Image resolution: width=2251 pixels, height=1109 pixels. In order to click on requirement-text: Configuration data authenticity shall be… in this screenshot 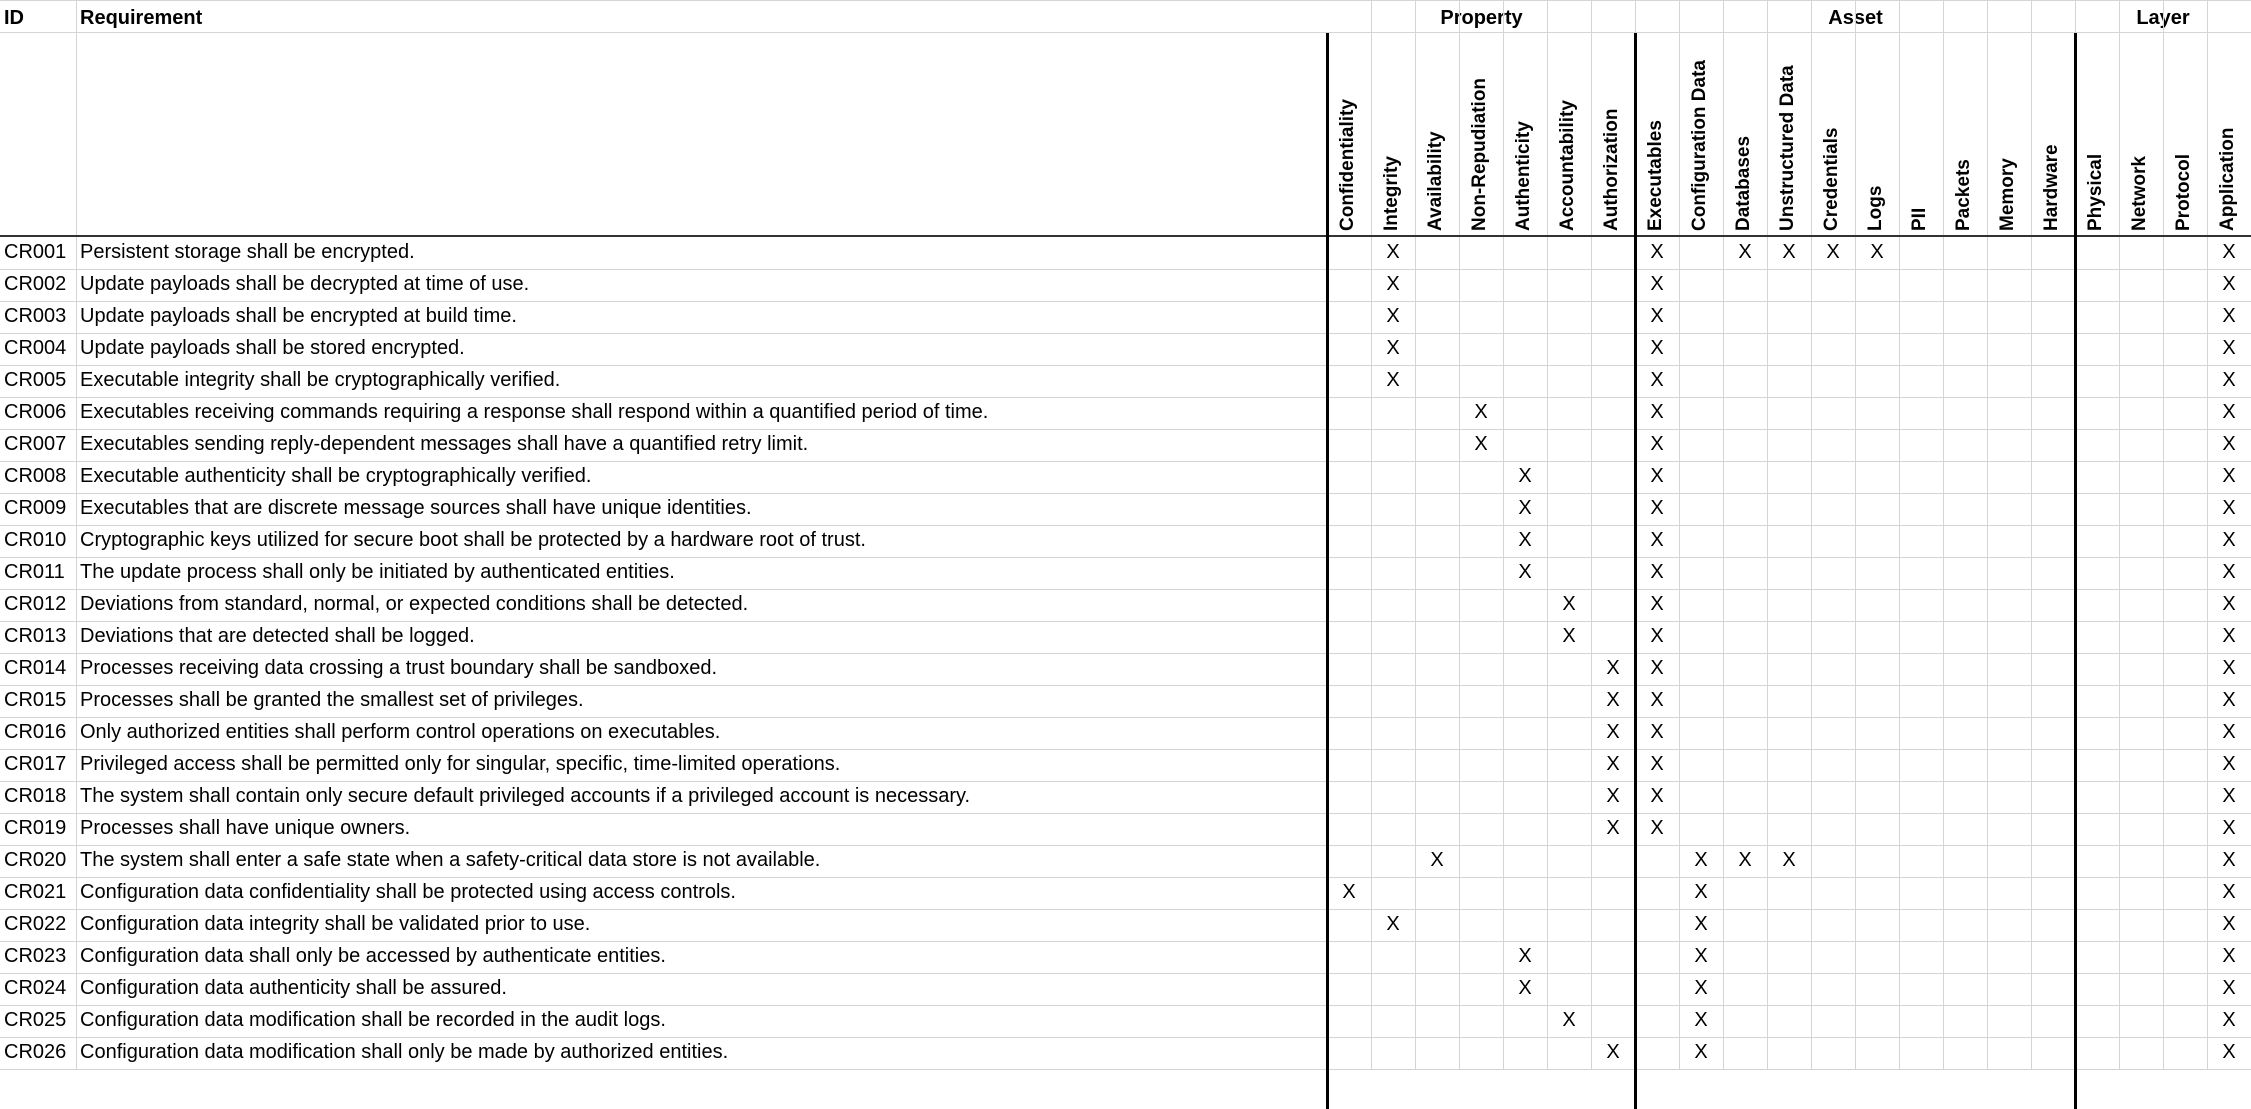, I will do `click(293, 988)`.